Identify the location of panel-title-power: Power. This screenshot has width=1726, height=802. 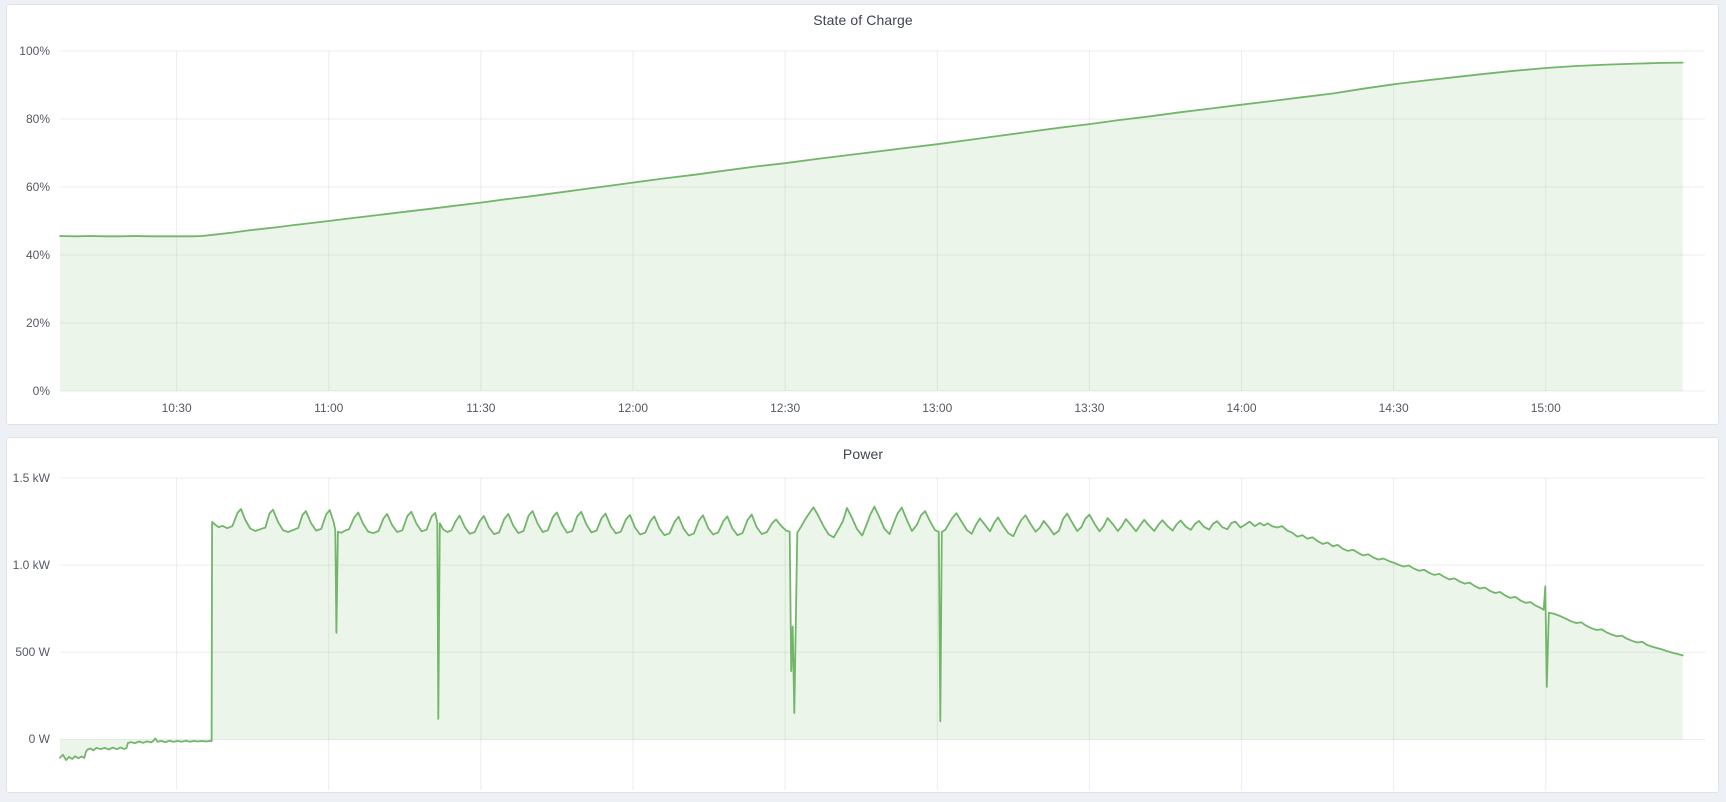
(863, 454).